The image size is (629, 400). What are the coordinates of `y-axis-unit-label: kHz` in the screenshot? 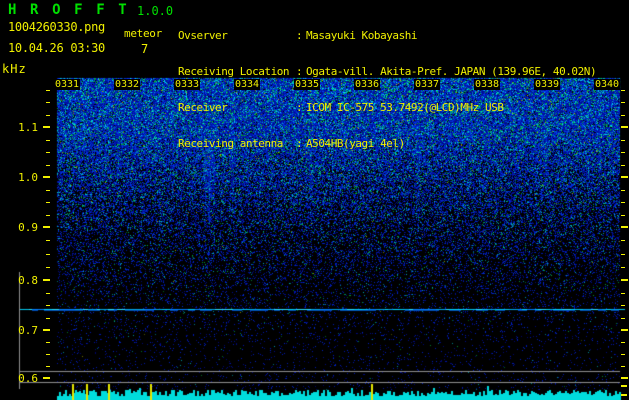 It's located at (14, 69).